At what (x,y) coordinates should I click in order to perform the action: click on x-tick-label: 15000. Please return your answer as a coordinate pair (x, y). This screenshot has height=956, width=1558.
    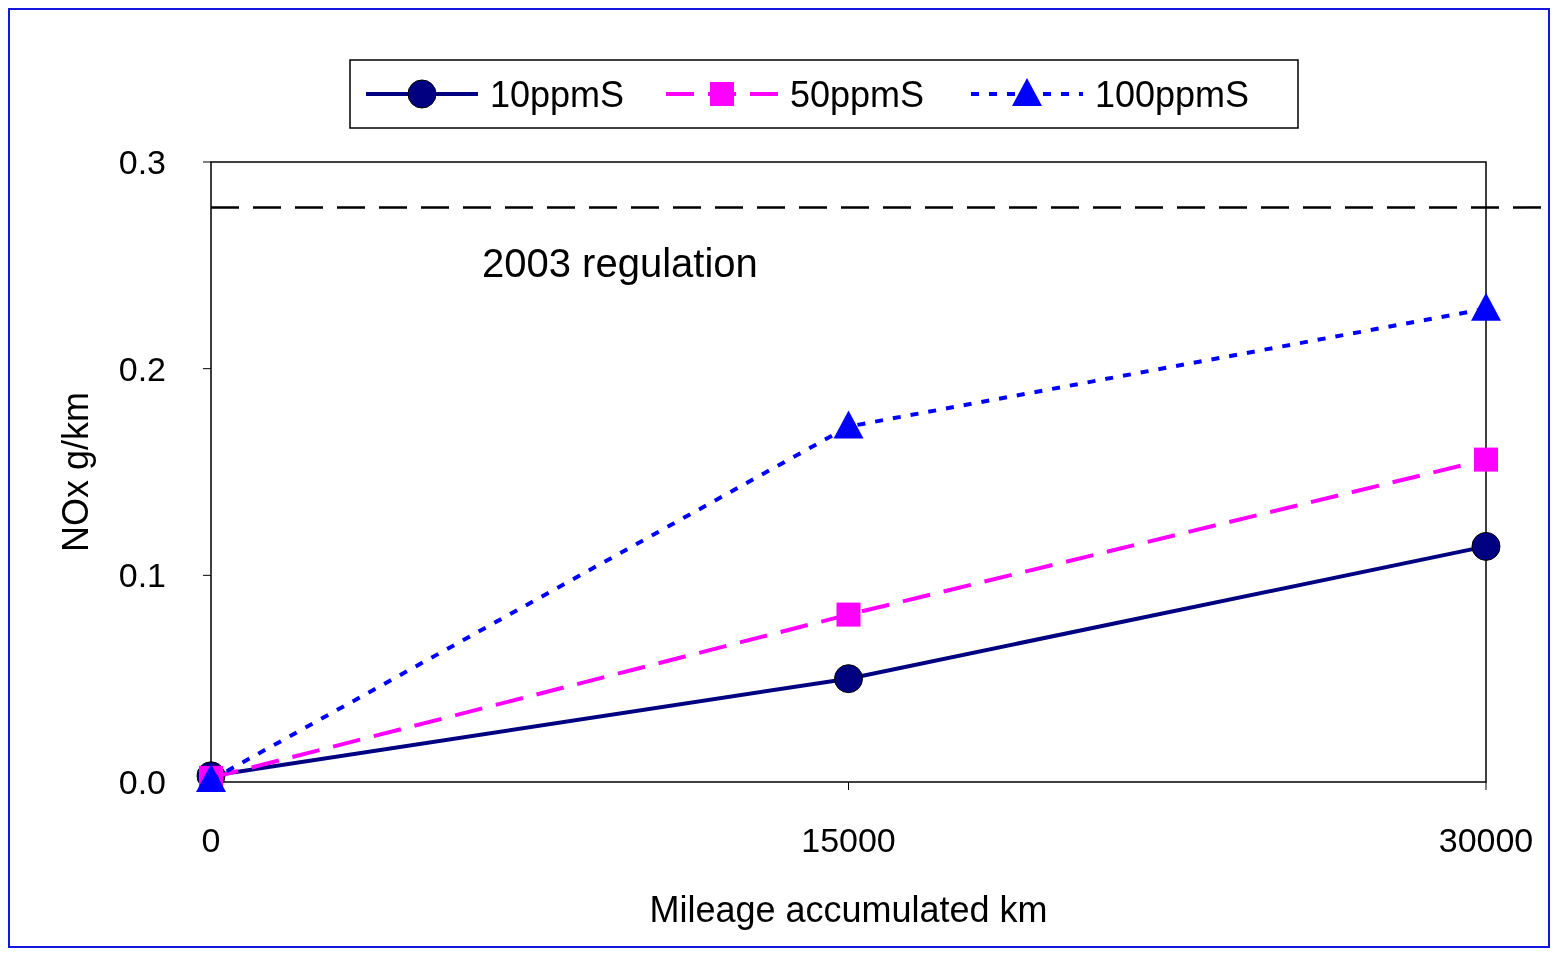
    Looking at the image, I should click on (848, 840).